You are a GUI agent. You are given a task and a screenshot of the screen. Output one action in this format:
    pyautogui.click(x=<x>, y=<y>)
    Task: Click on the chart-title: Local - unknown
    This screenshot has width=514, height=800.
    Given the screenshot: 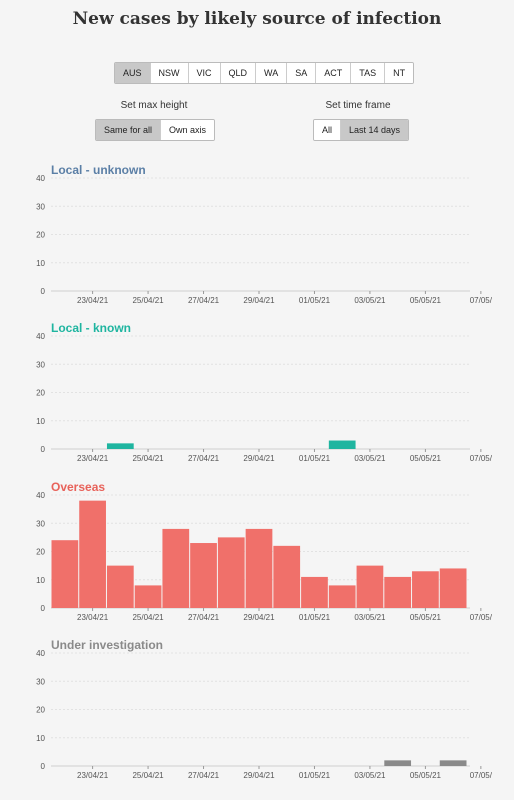 What is the action you would take?
    pyautogui.click(x=98, y=170)
    